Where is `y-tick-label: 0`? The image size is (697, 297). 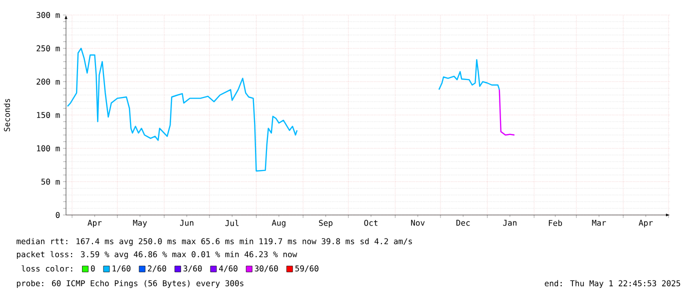 y-tick-label: 0 is located at coordinates (58, 215).